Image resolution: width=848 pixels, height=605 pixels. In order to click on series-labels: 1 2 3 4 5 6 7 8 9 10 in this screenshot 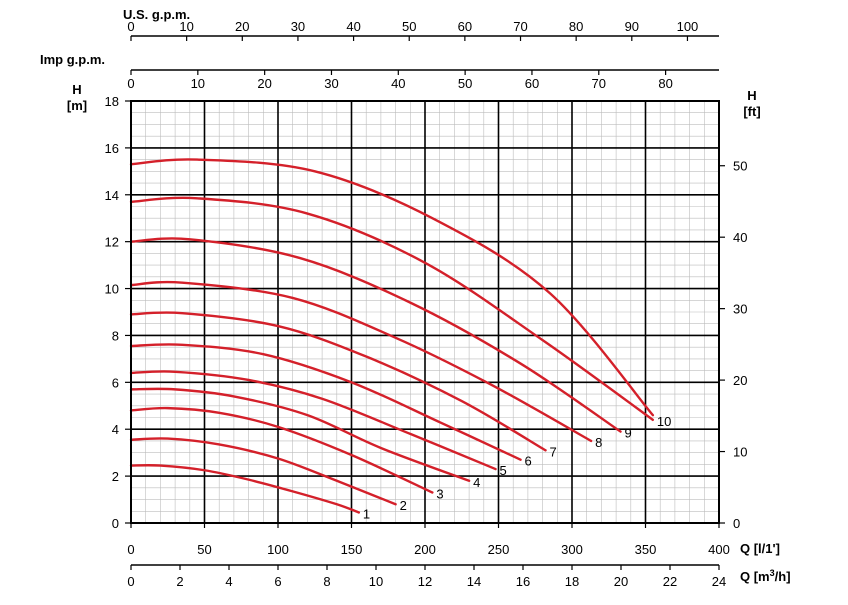, I will do `click(517, 468)`.